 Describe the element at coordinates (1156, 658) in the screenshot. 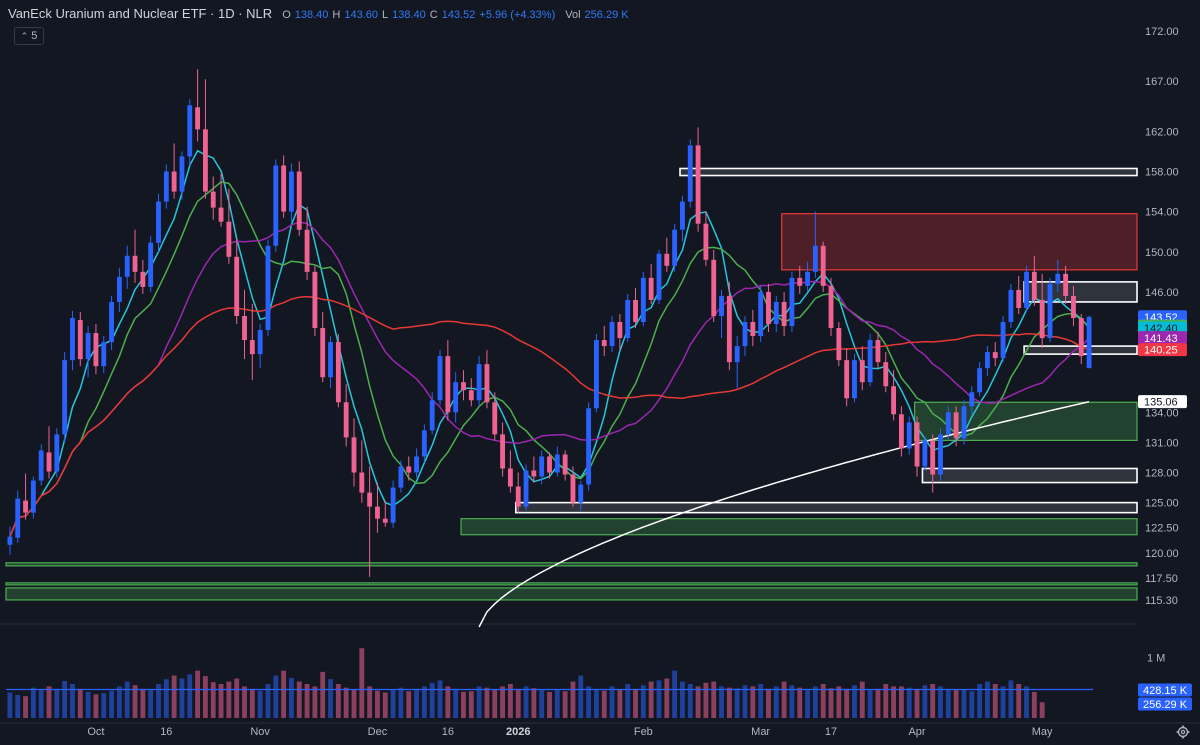

I see `volume-tick-label: 1 M` at that location.